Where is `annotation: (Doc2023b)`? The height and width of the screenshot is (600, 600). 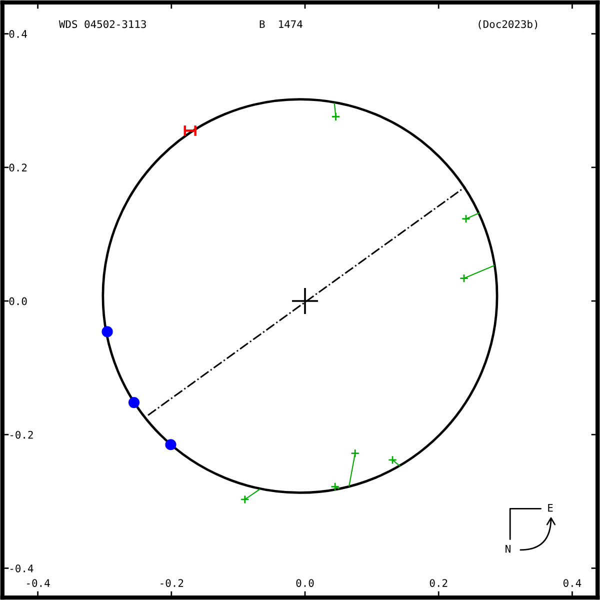
annotation: (Doc2023b) is located at coordinates (508, 25).